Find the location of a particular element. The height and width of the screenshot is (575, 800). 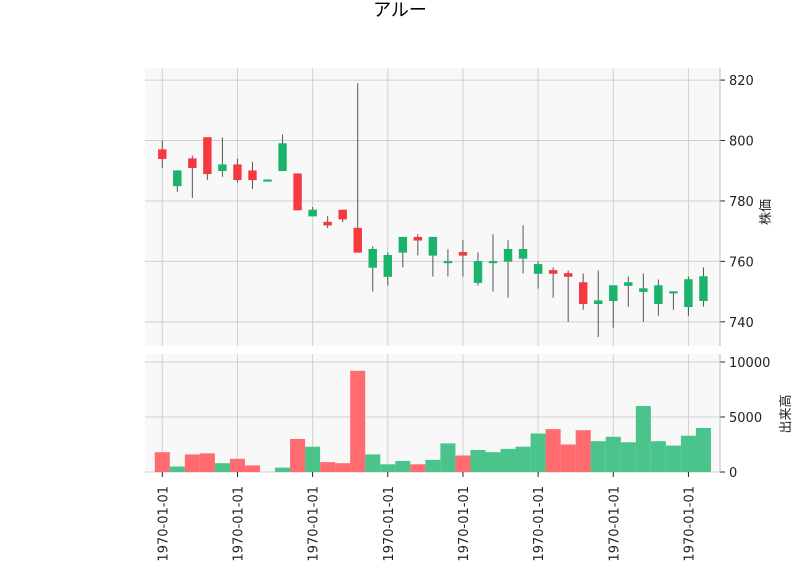

price-y-tick-label: 760 is located at coordinates (741, 262).